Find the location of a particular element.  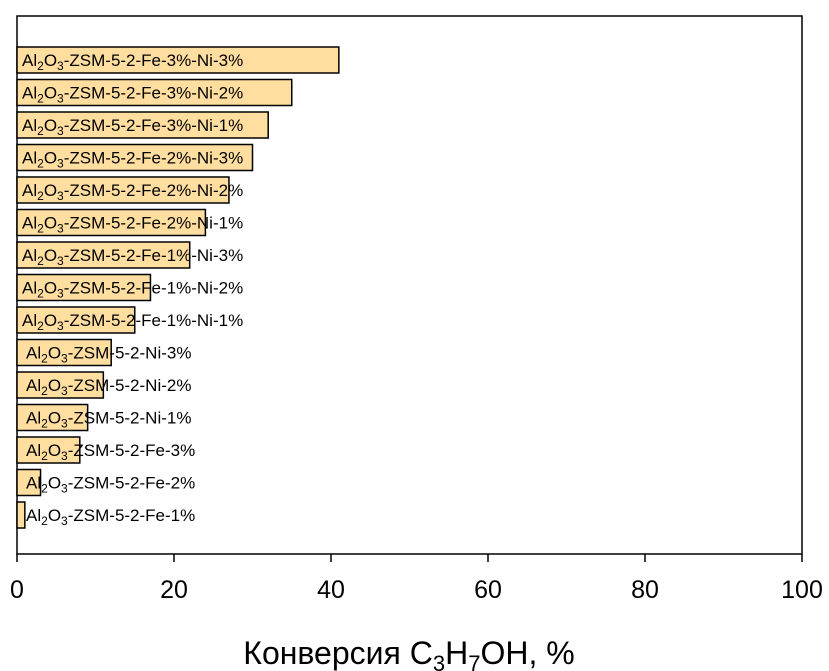

bar-label: Al2O3-ZSM-5-2-Fe-3%-Ni-3% is located at coordinates (132, 62).